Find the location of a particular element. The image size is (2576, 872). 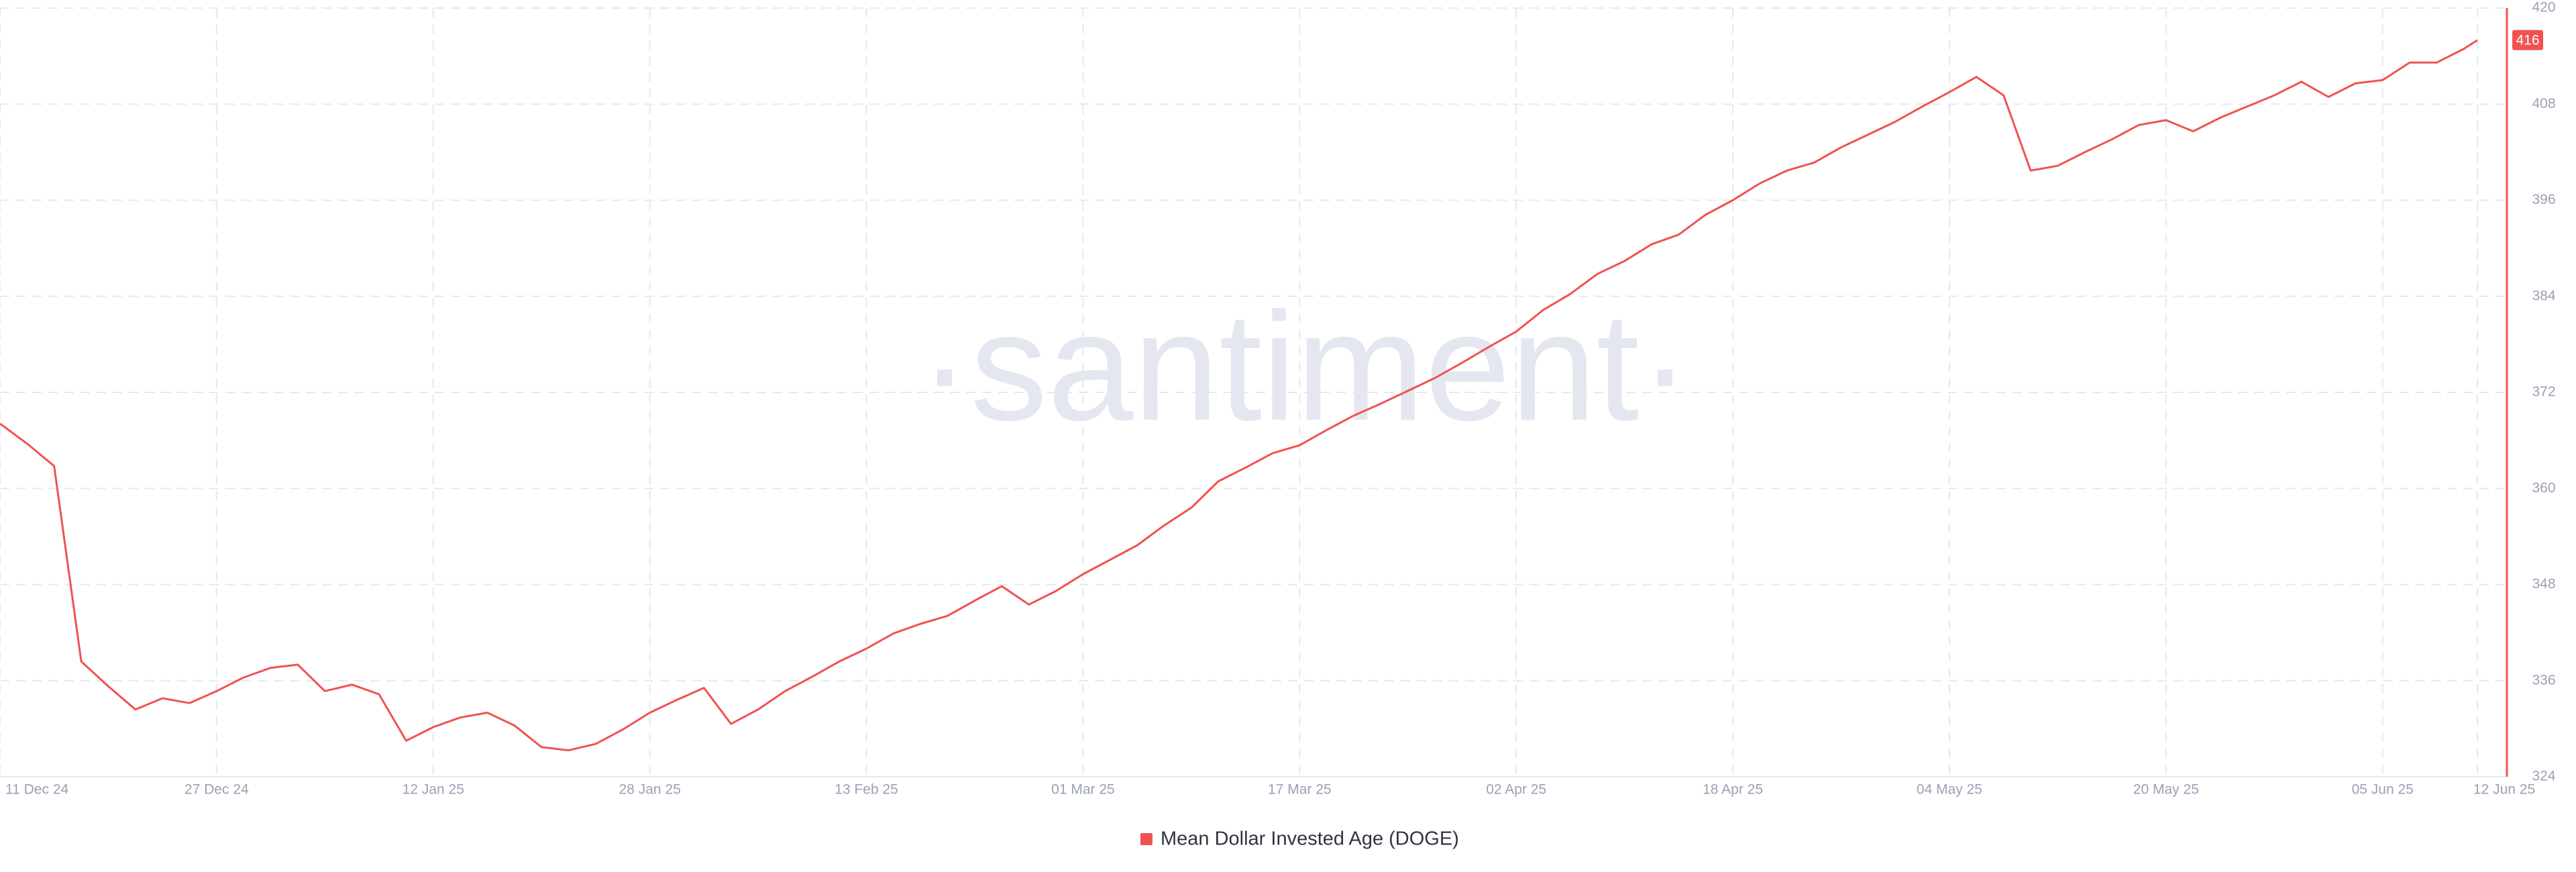

y-tick-label: 348 is located at coordinates (2543, 584).